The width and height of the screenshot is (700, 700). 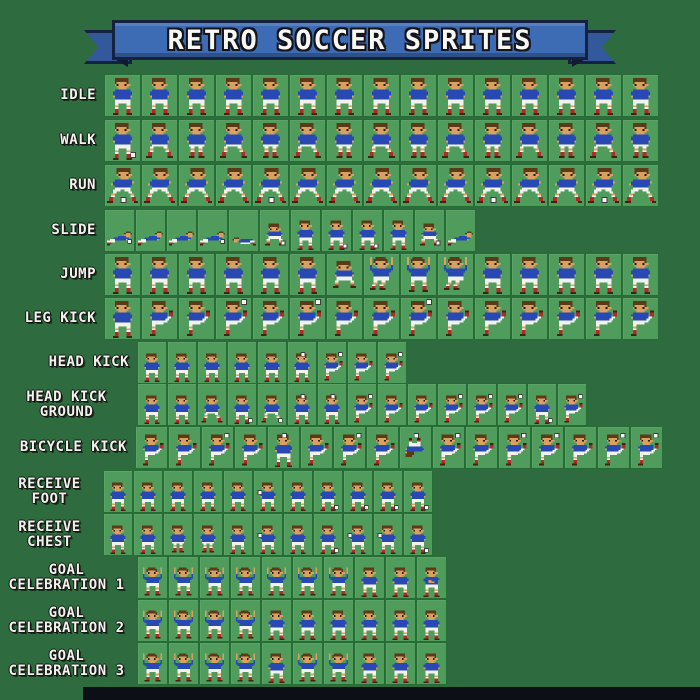 I want to click on sprite-row-bicycle-kick: BICYCLE KICK, so click(x=350, y=447).